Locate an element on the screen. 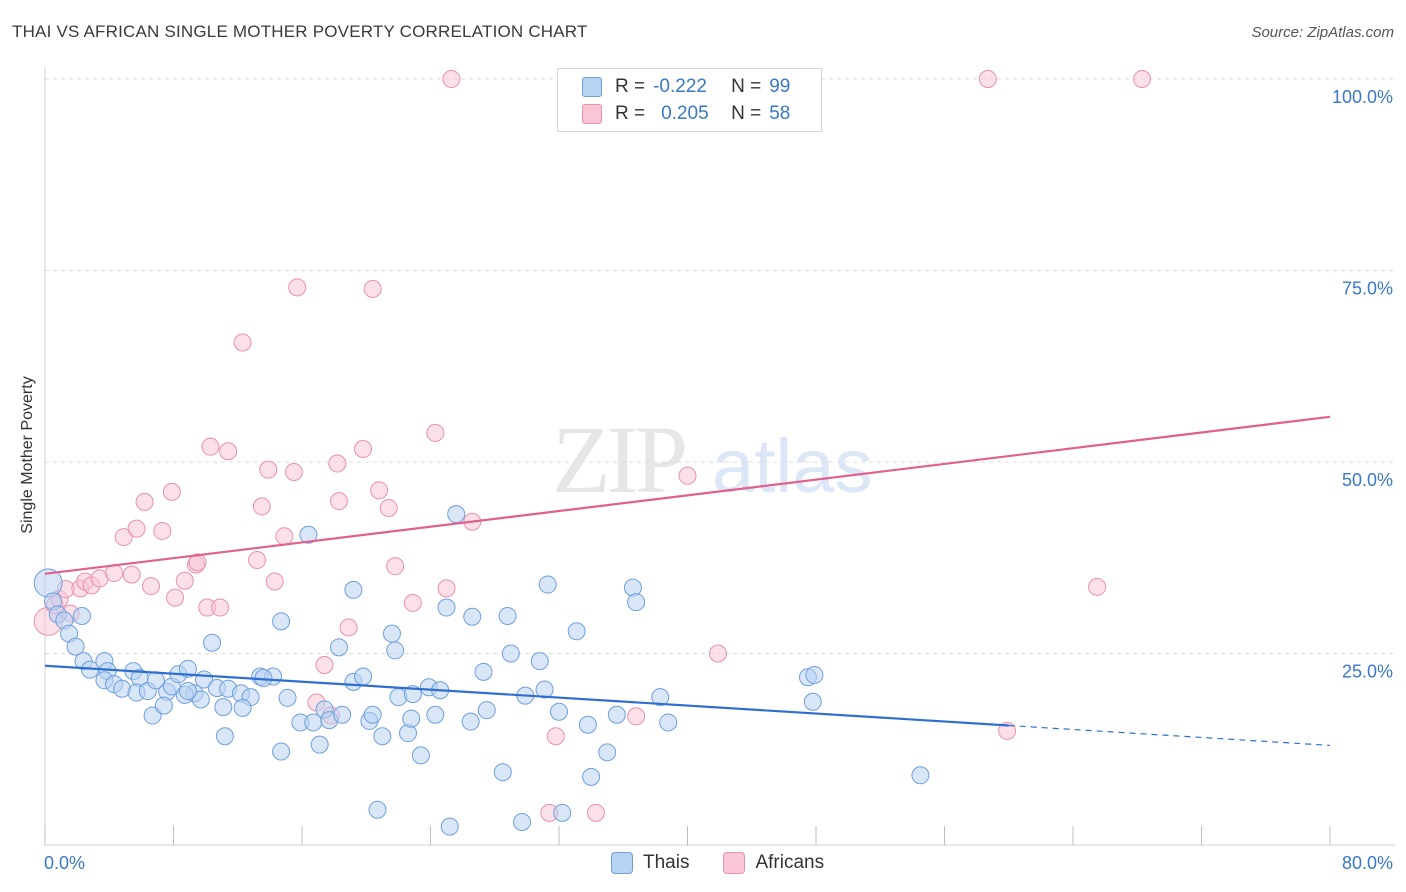 The image size is (1406, 892). y-tick-label: 25.0% is located at coordinates (1367, 672).